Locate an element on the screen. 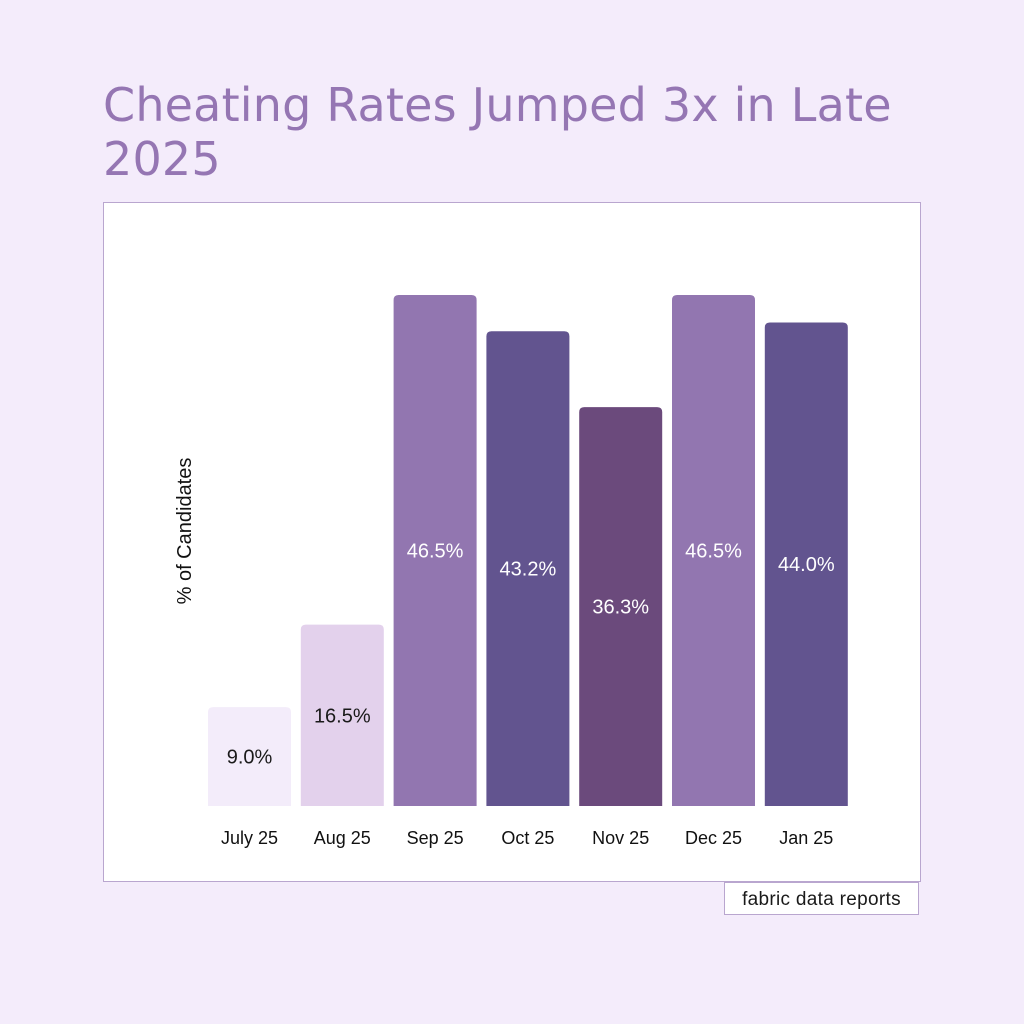 The image size is (1024, 1024). source-label: fabric data reports is located at coordinates (821, 898).